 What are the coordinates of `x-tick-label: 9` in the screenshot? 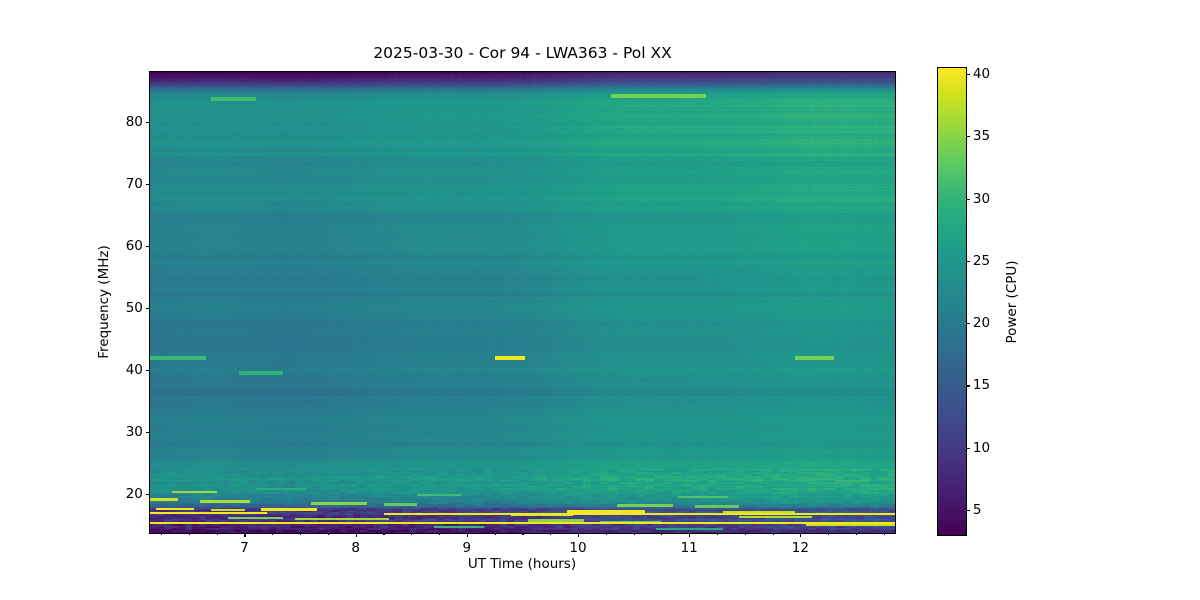 It's located at (467, 547).